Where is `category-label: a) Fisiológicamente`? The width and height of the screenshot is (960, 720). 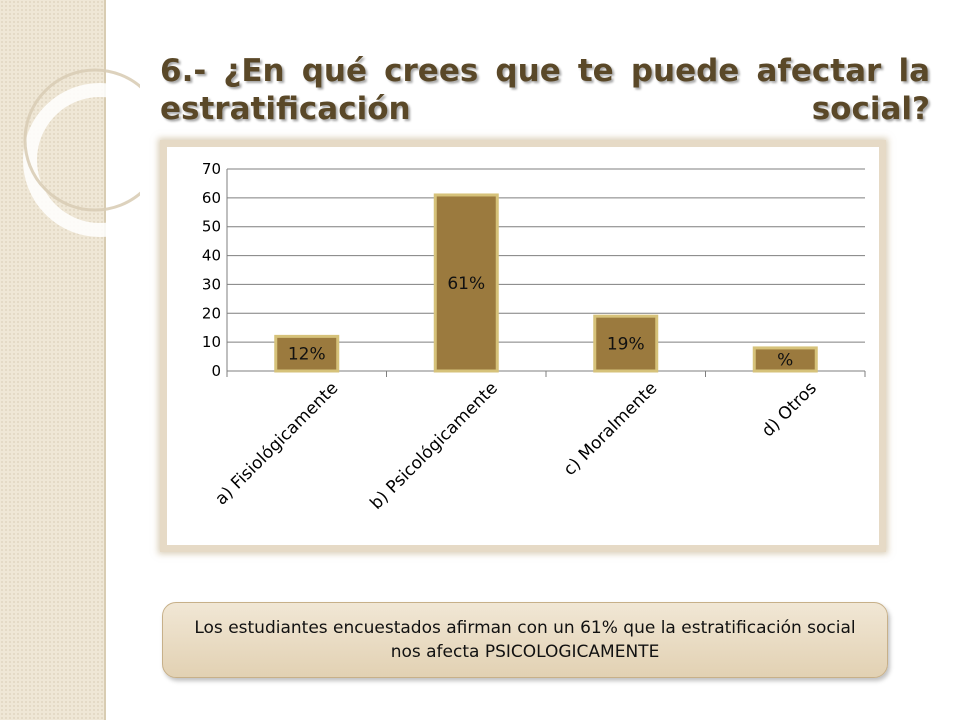
category-label: a) Fisiológicamente is located at coordinates (276, 443).